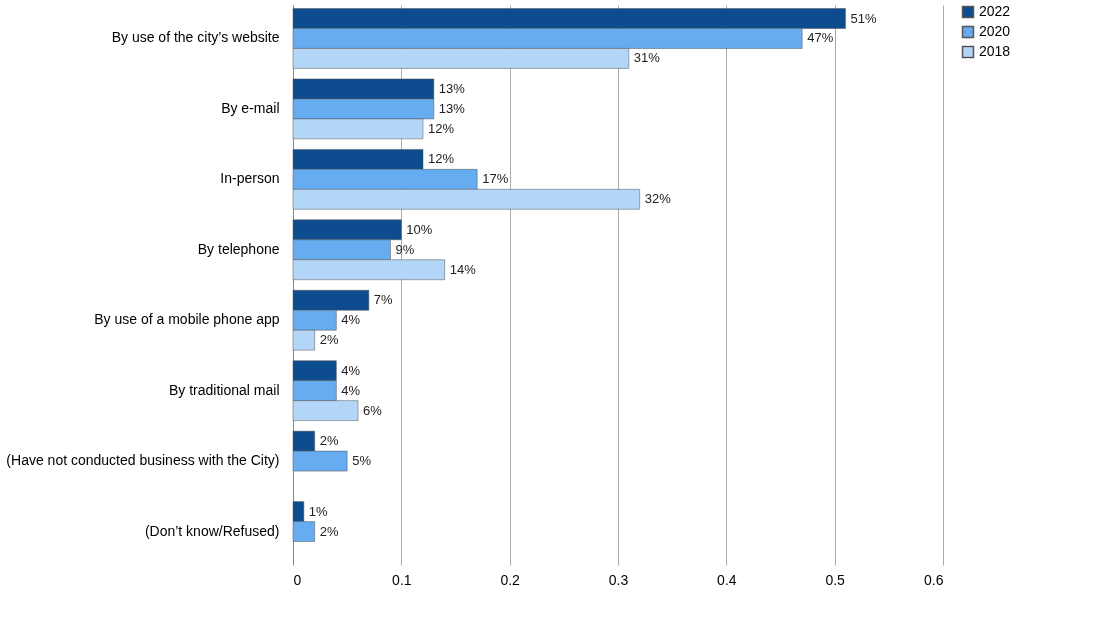 The height and width of the screenshot is (619, 1096). What do you see at coordinates (495, 179) in the screenshot?
I see `data-label: 17%` at bounding box center [495, 179].